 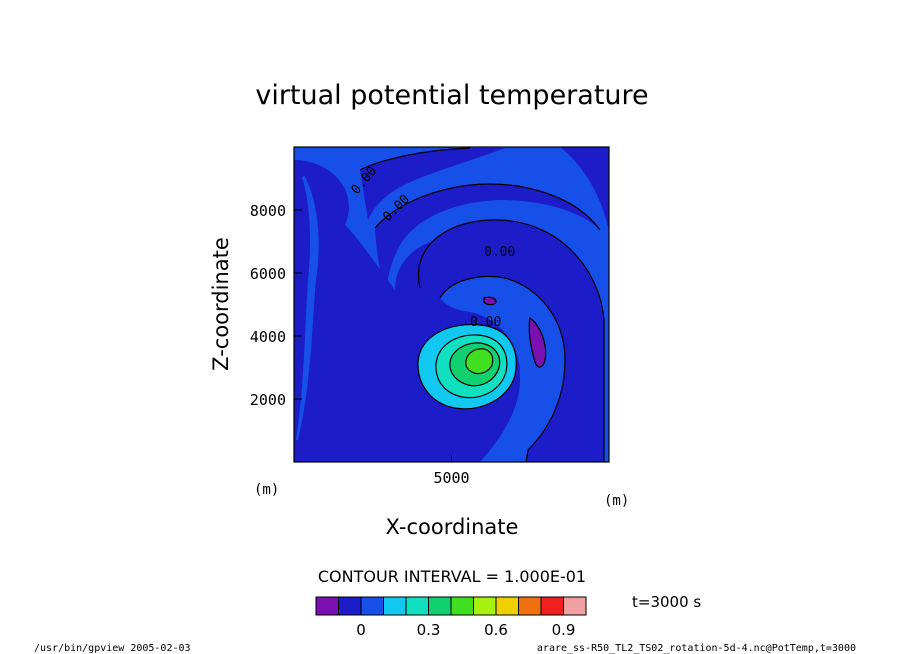 I want to click on contour-interval-text: CONTOUR INTERVAL = 1.000E-01, so click(x=452, y=576).